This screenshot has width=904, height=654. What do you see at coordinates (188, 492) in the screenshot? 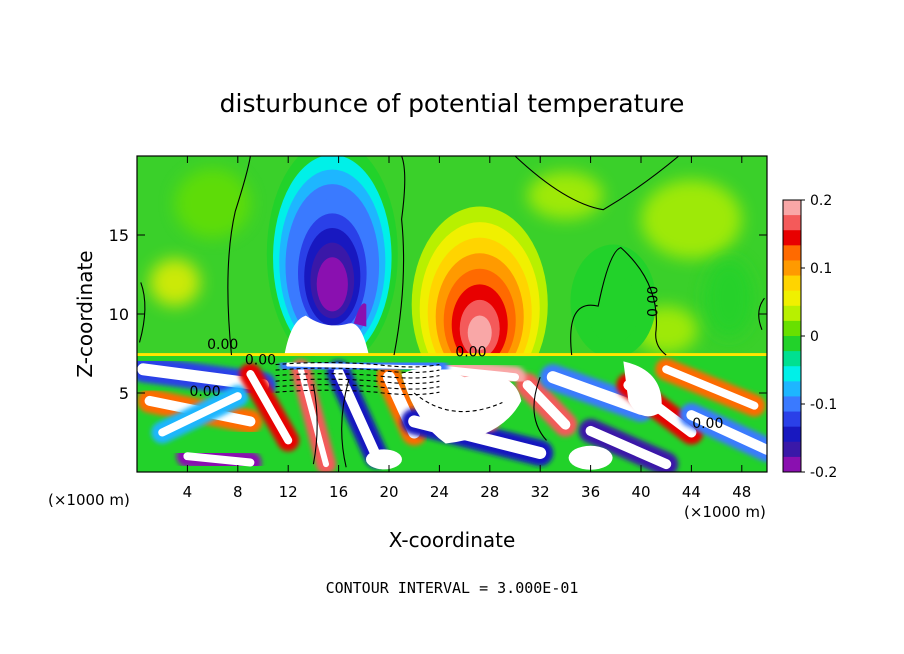
I see `x-tick-label: 4` at bounding box center [188, 492].